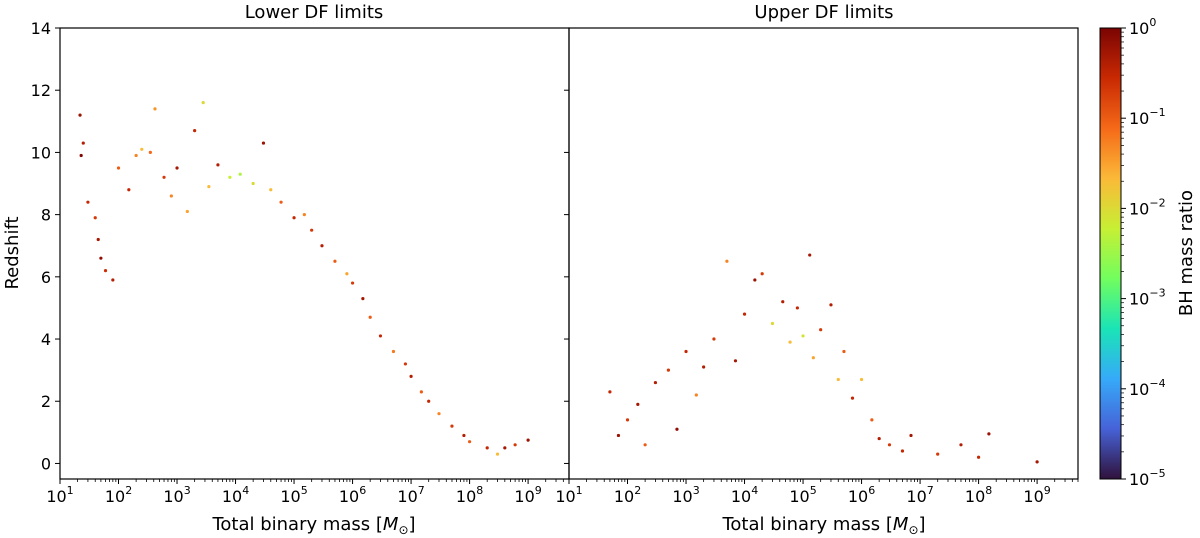 Image resolution: width=1200 pixels, height=538 pixels. I want to click on x-tick-label: 10⁵, so click(802, 495).